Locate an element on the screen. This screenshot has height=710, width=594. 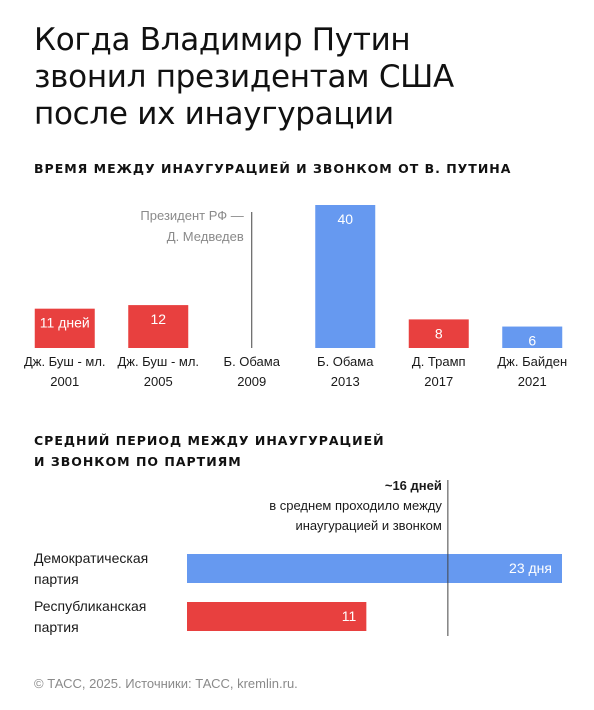
average-note: в среднем проходило между is located at coordinates (355, 505).